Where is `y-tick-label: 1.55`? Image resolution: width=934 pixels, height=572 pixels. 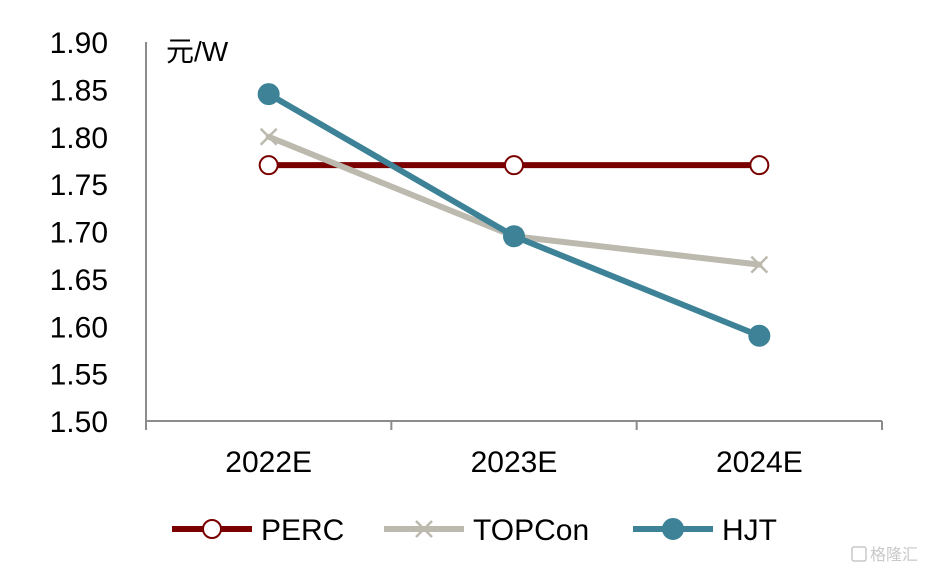 y-tick-label: 1.55 is located at coordinates (79, 375).